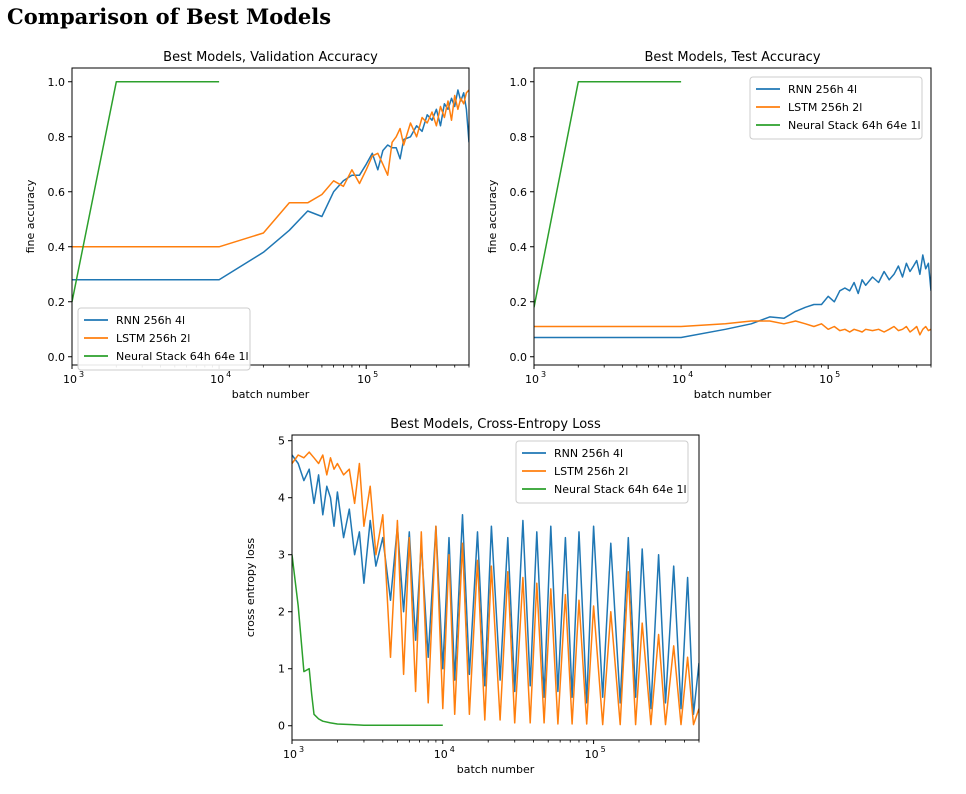 The image size is (966, 794). What do you see at coordinates (281, 441) in the screenshot?
I see `y-tick-label: 5` at bounding box center [281, 441].